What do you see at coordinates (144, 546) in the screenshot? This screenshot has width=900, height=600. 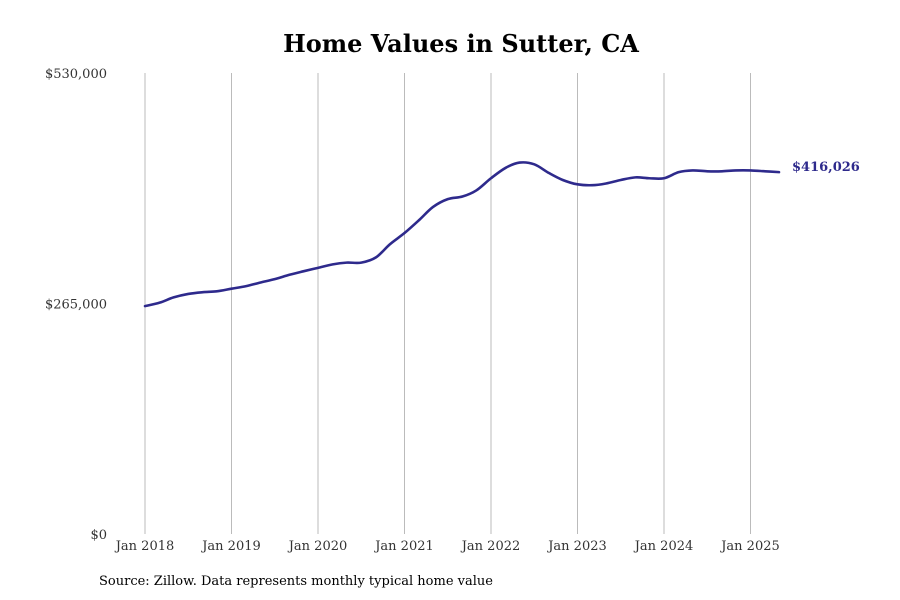 I see `x-tick-label: Jan 2018` at bounding box center [144, 546].